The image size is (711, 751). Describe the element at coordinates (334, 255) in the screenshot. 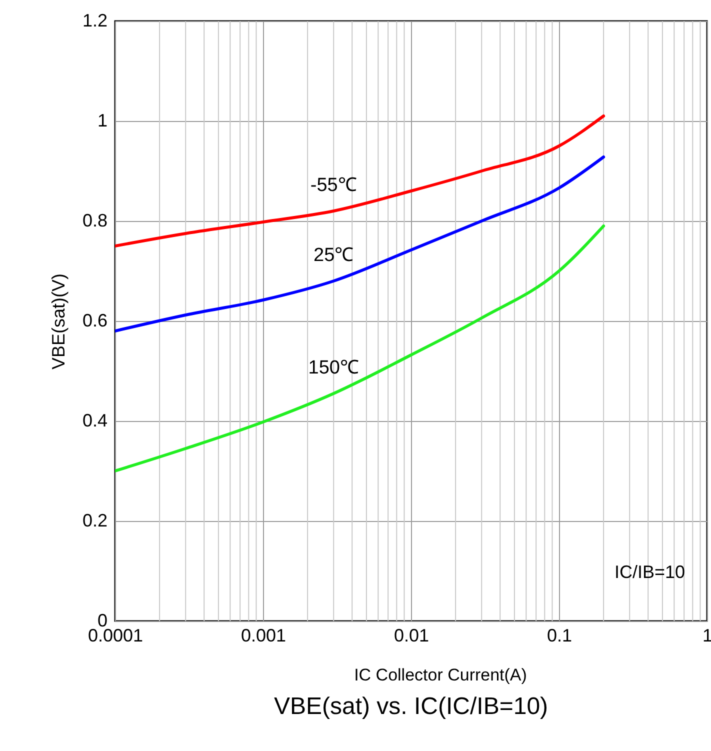

I see `series-label: 25℃` at that location.